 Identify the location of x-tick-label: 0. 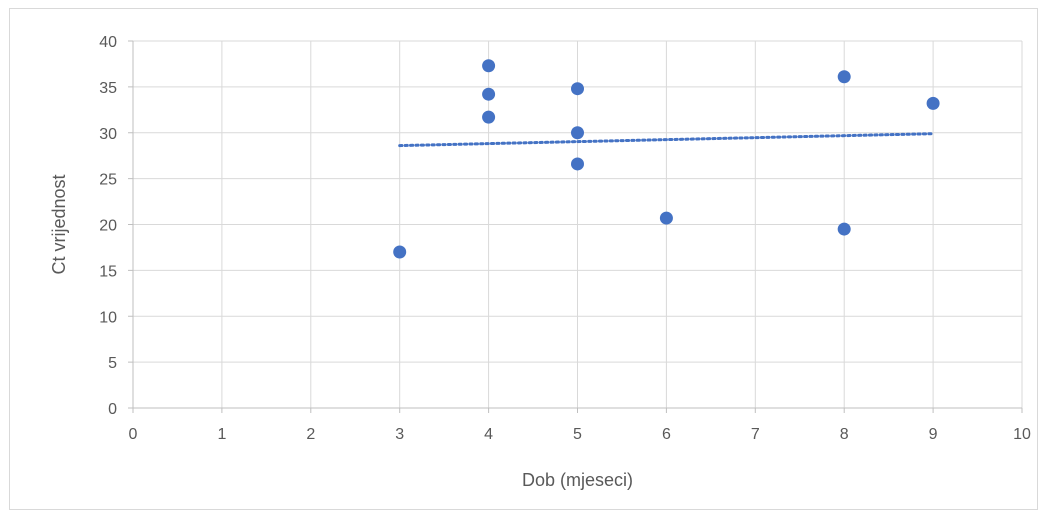
(133, 434).